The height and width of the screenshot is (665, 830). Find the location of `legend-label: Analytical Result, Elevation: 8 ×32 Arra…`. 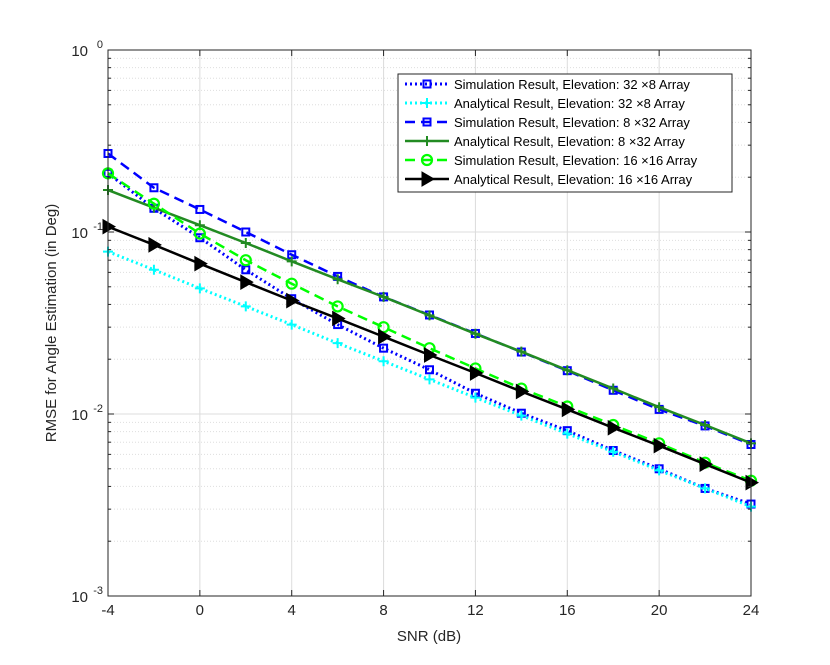

legend-label: Analytical Result, Elevation: 8 ×32 Arra… is located at coordinates (569, 141).